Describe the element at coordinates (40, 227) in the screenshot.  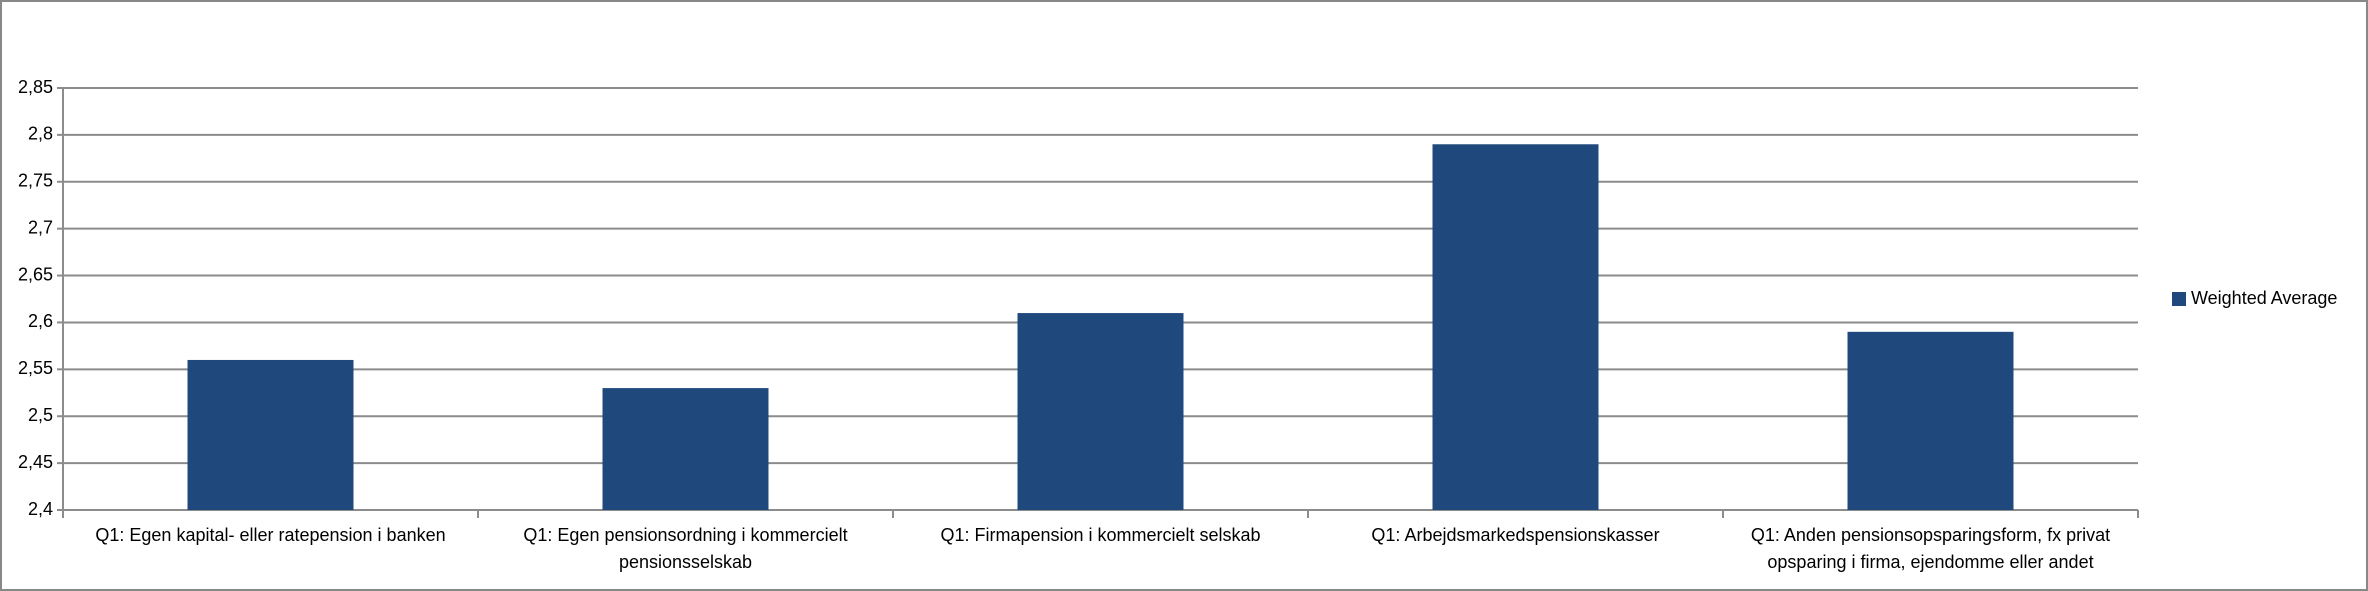
I see `y-tick-label: 2,7` at that location.